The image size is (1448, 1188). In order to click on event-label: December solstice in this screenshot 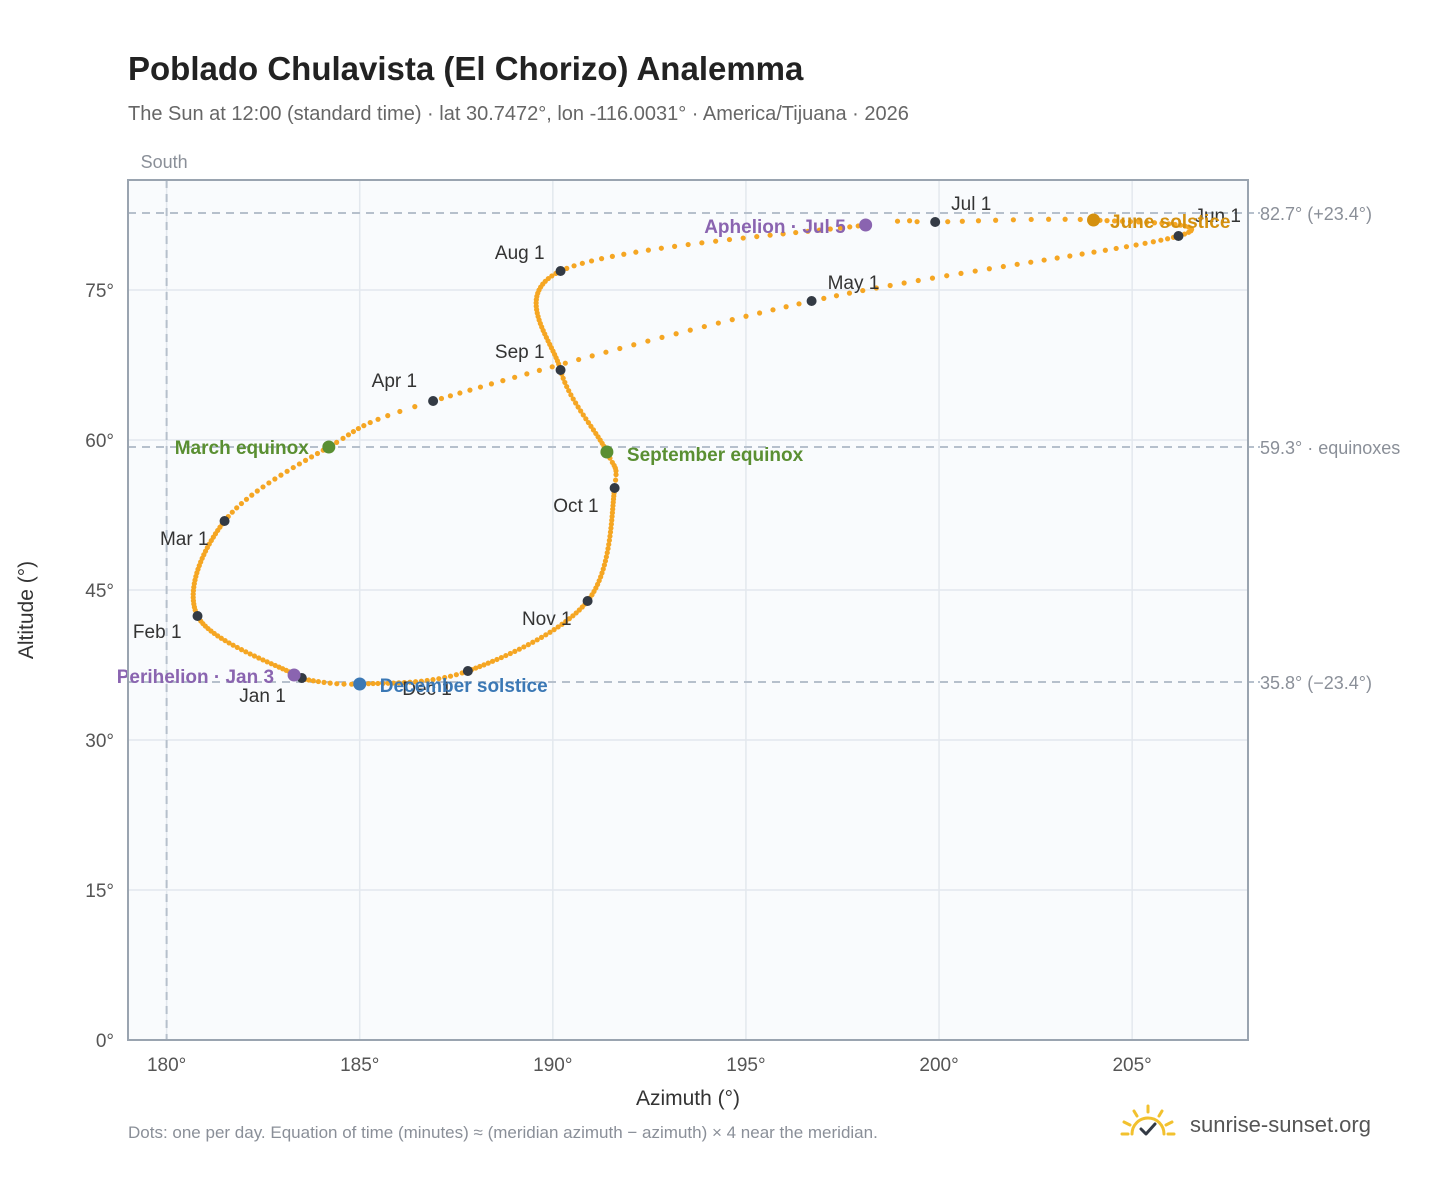, I will do `click(464, 686)`.